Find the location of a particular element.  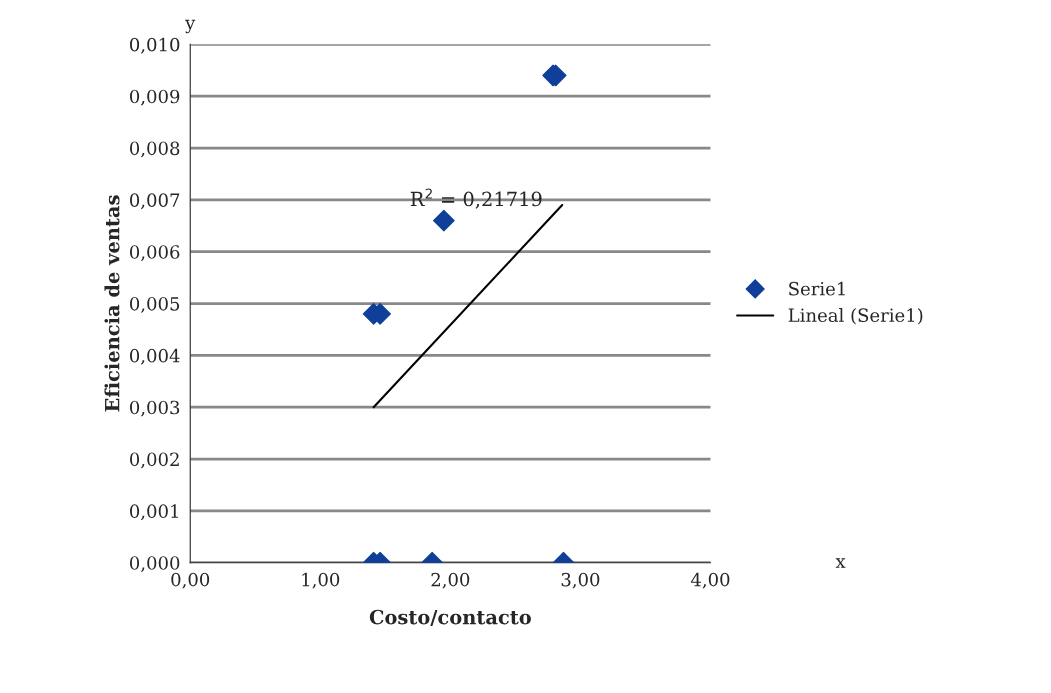

y-tick-label: 0,000 is located at coordinates (155, 564).